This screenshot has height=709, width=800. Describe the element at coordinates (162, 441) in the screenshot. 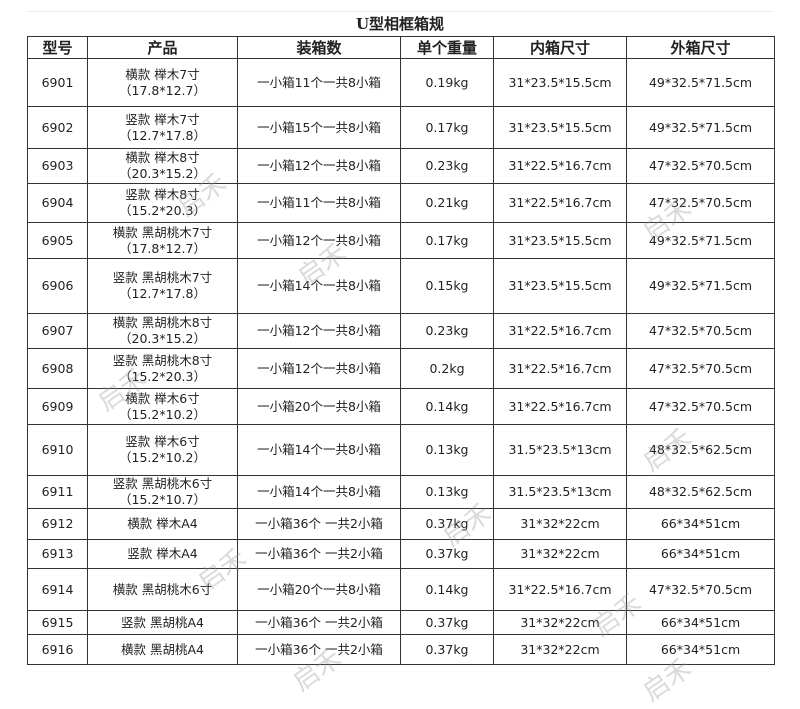

I see `product-name: 竖款 榉木6寸` at that location.